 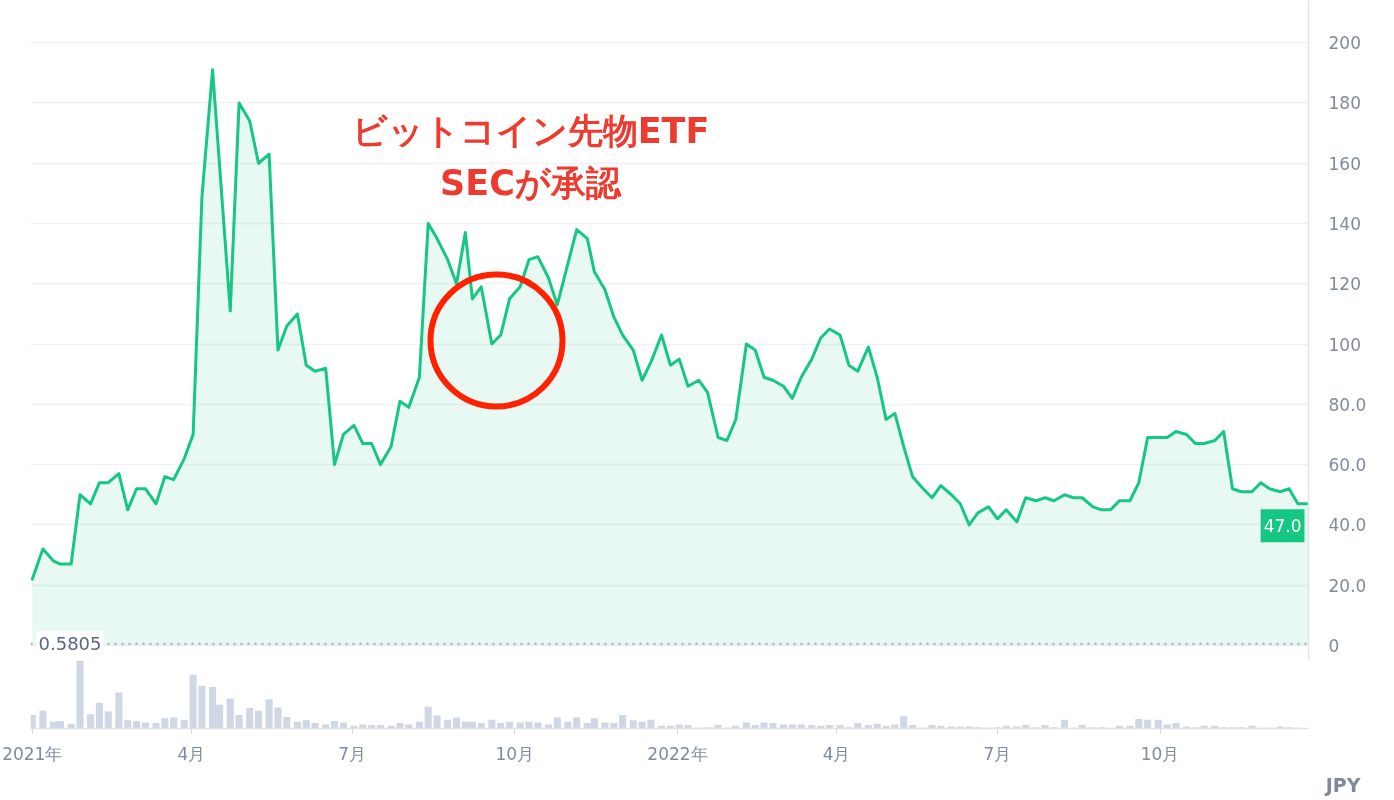 I want to click on y-tick-label: 40.0, so click(x=1347, y=525).